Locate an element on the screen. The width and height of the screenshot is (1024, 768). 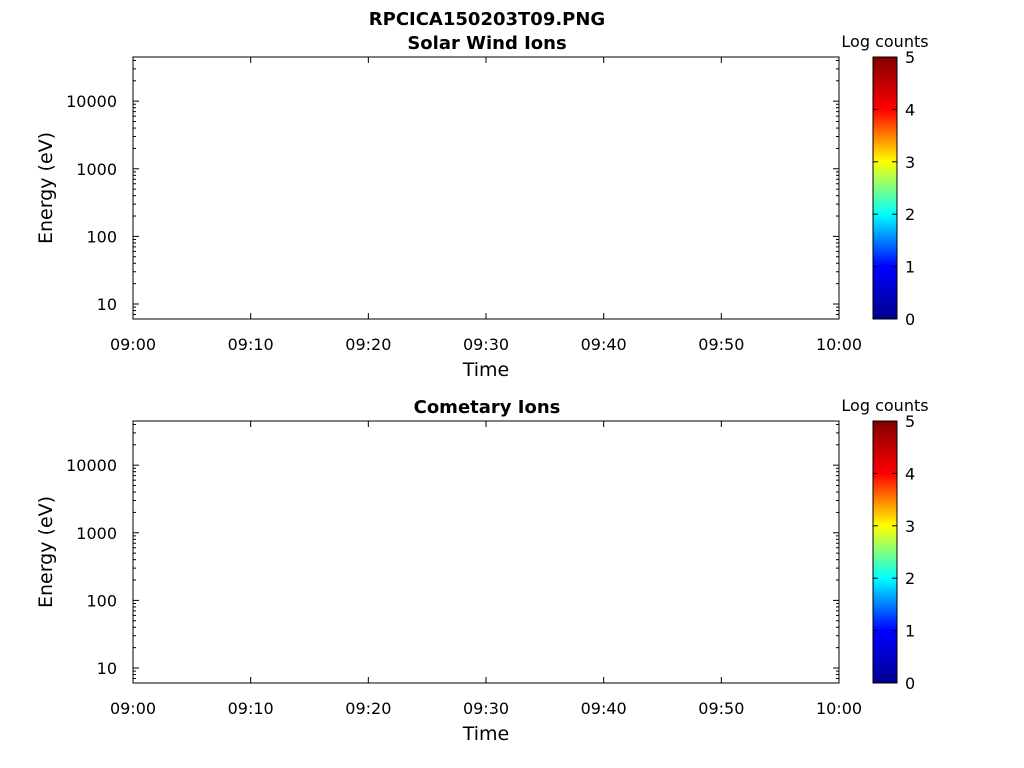
figure-title: RPCICA150203T09.PNG is located at coordinates (487, 19).